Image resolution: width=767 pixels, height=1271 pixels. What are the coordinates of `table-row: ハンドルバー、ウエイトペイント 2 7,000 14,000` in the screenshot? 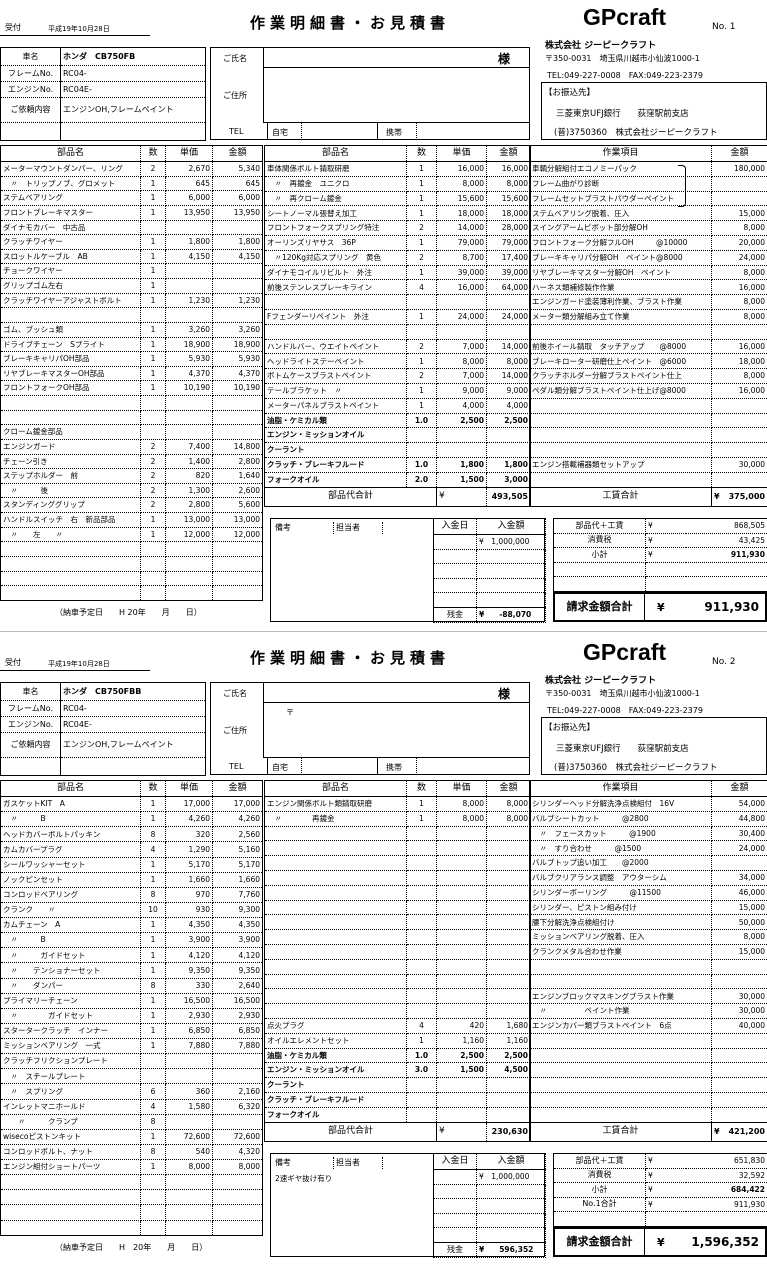 It's located at (397, 346).